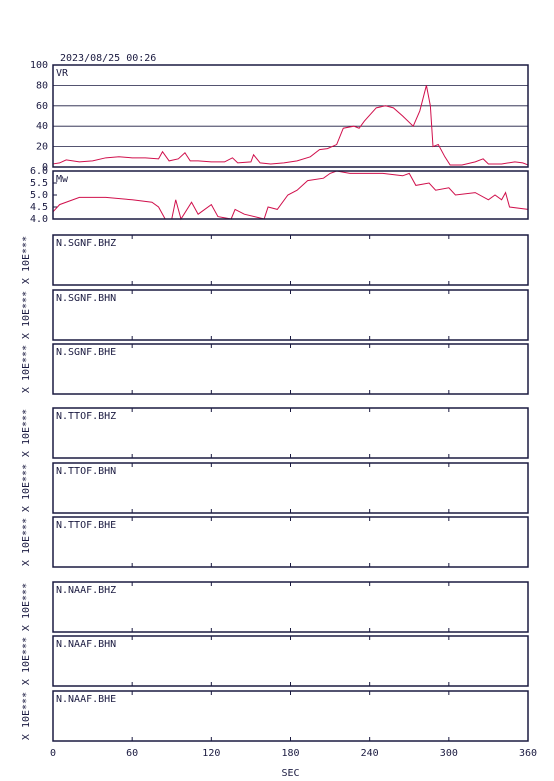  I want to click on x-tick-label: 180, so click(290, 753).